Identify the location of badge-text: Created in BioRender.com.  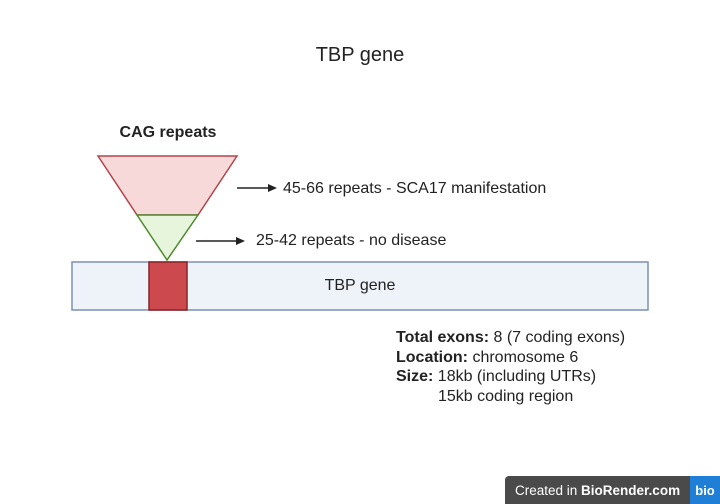
(592, 490).